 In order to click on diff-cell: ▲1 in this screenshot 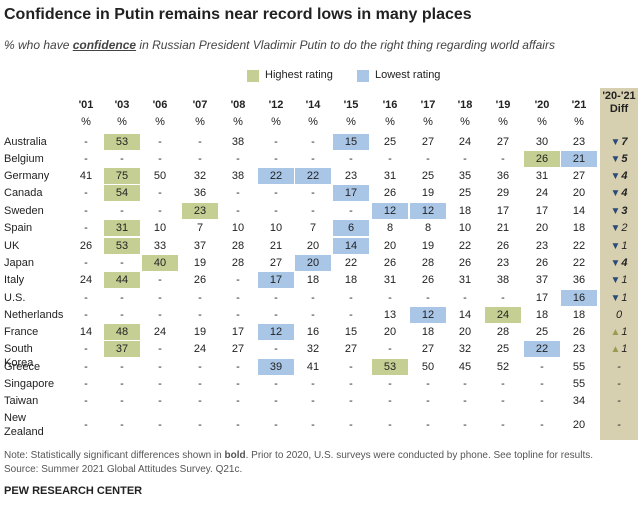, I will do `click(619, 349)`.